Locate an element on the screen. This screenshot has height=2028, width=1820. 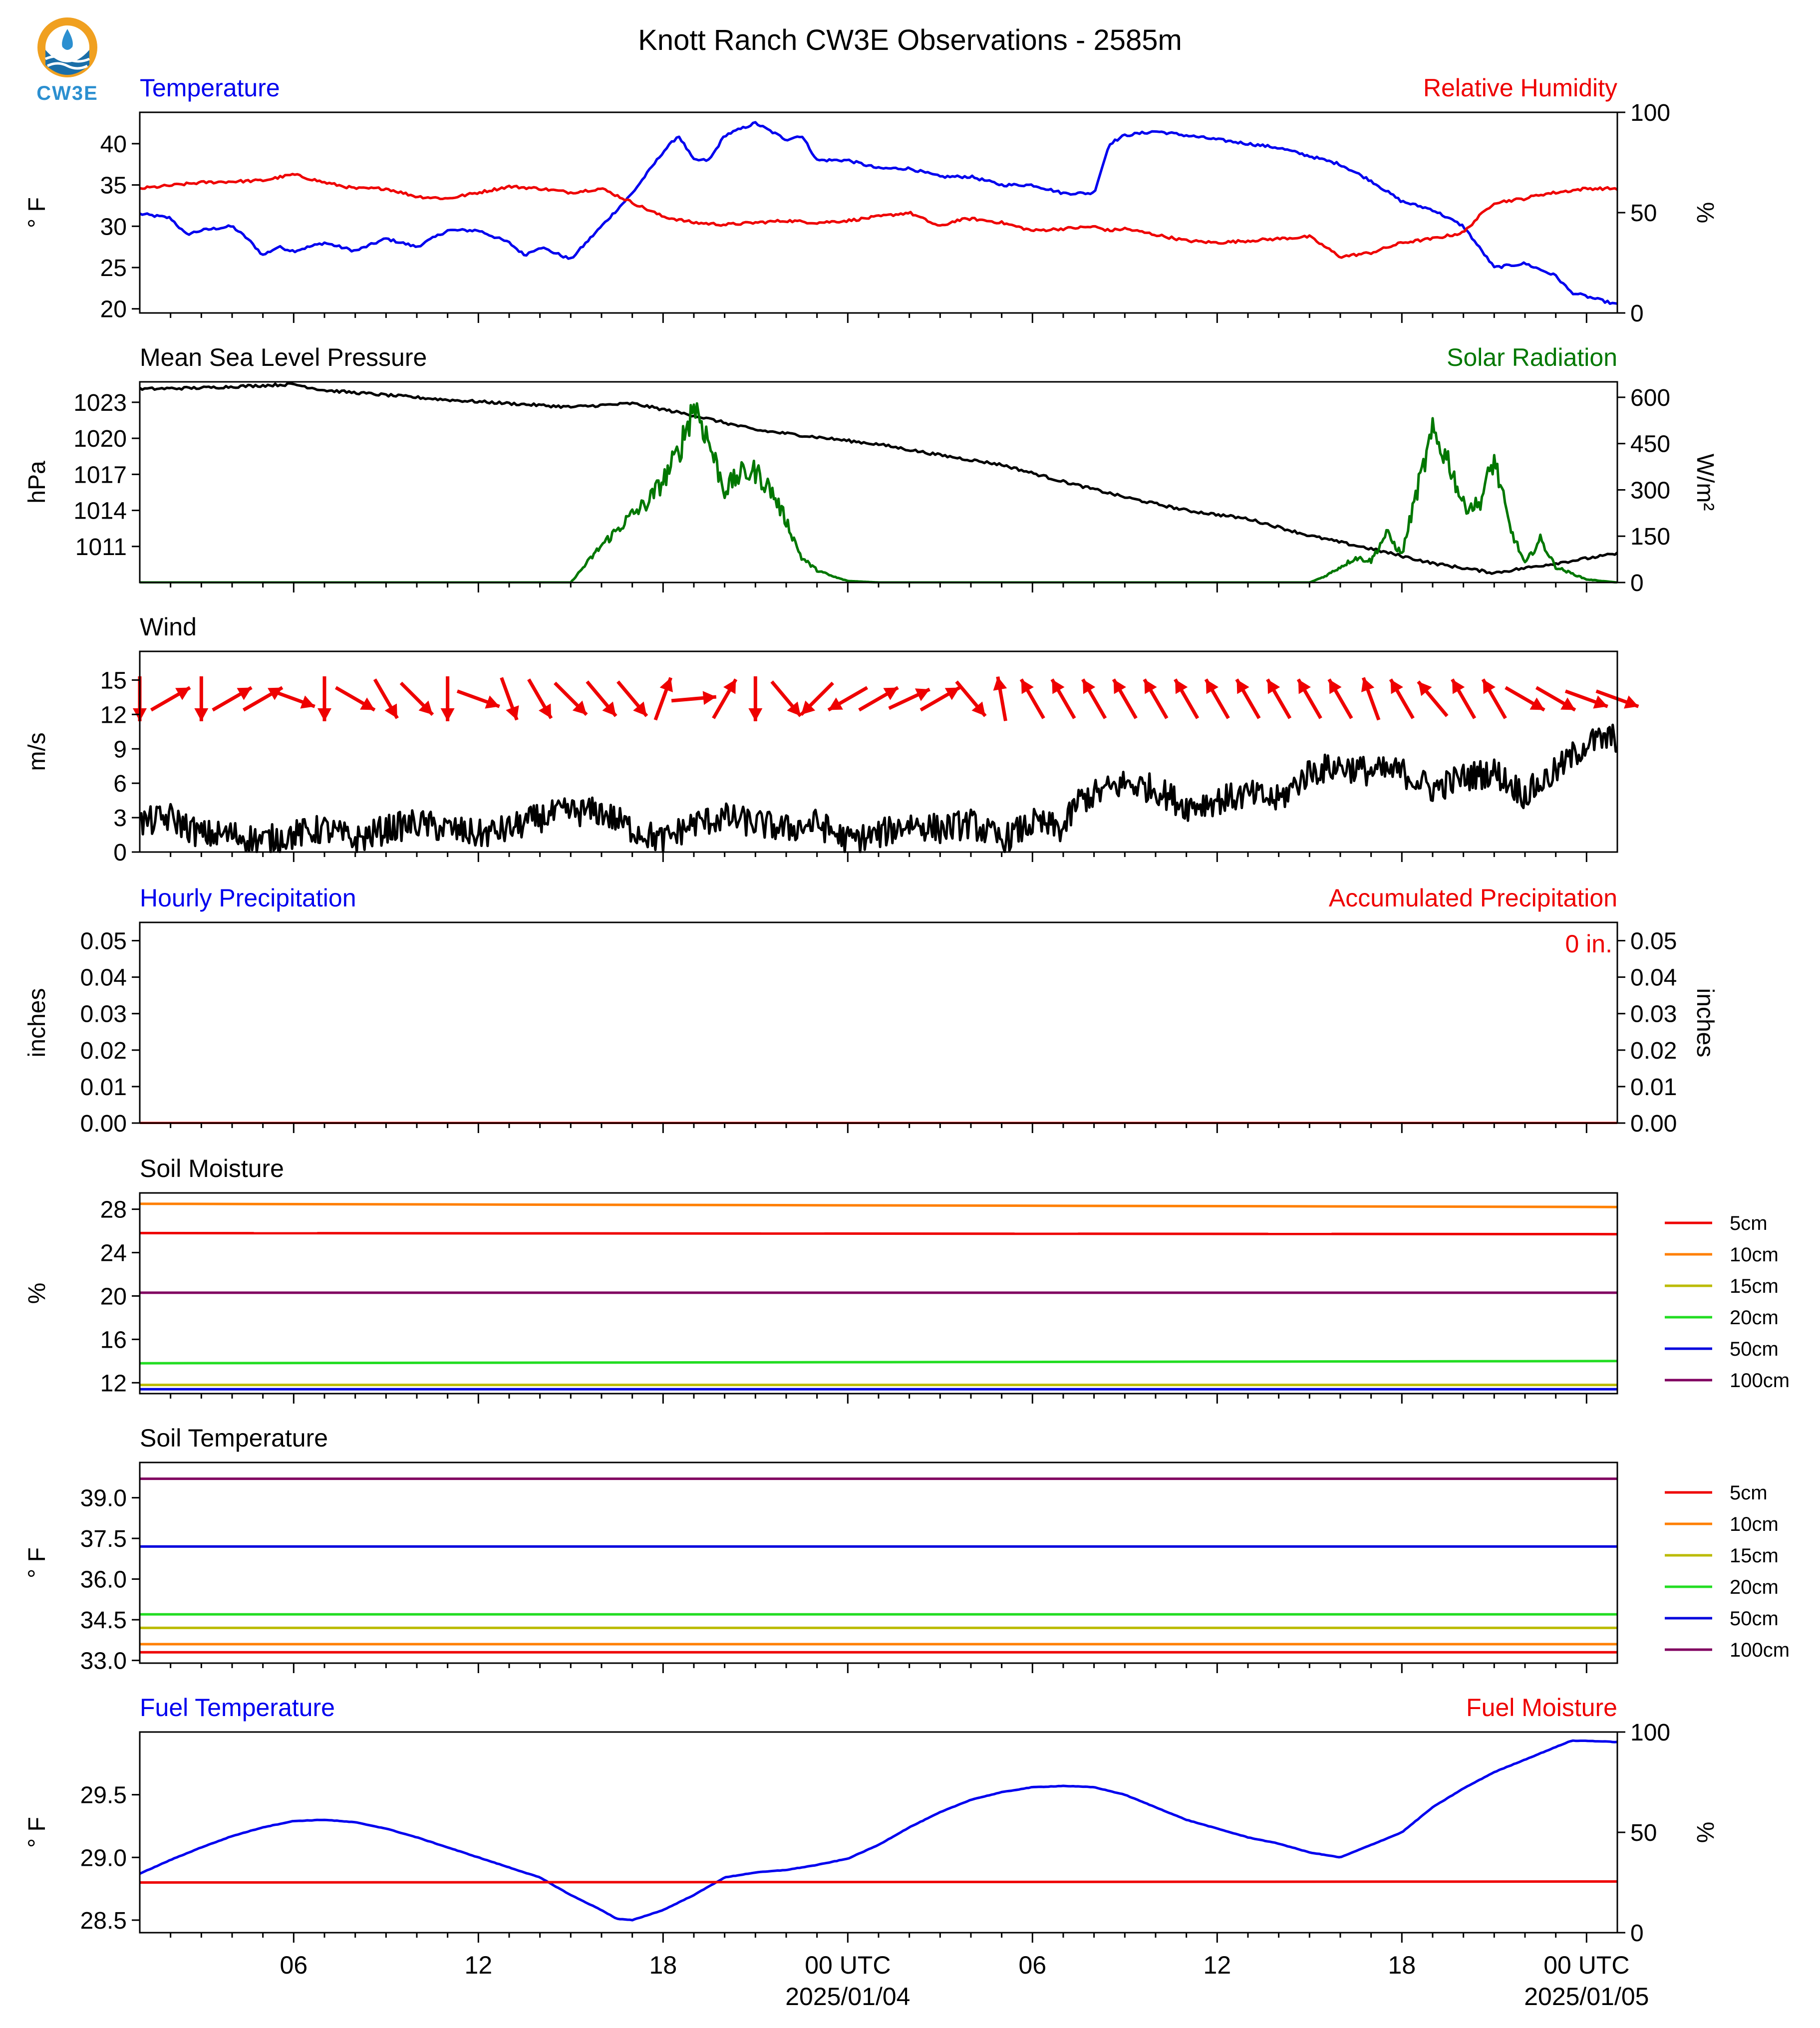
logo-text: CW3E is located at coordinates (67, 93).